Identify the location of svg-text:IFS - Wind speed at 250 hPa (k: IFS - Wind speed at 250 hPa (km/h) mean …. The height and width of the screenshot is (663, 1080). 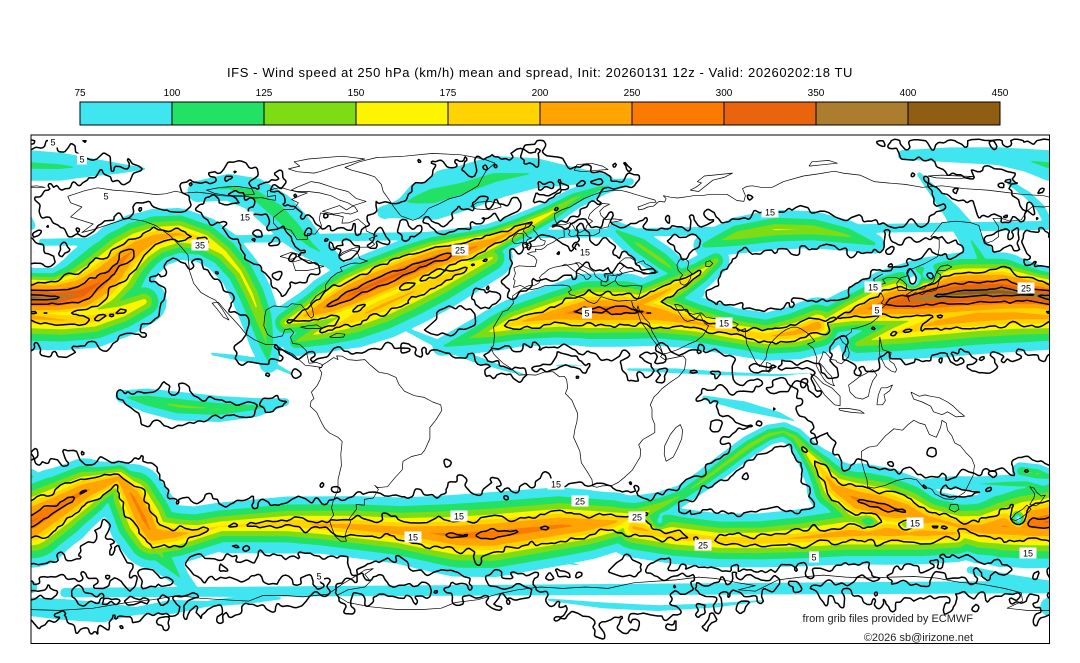
(540, 72).